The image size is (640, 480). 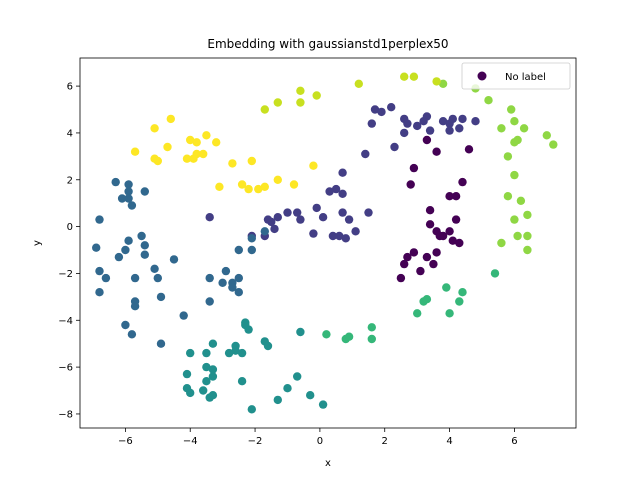 I want to click on y-tick-label: 0, so click(x=70, y=227).